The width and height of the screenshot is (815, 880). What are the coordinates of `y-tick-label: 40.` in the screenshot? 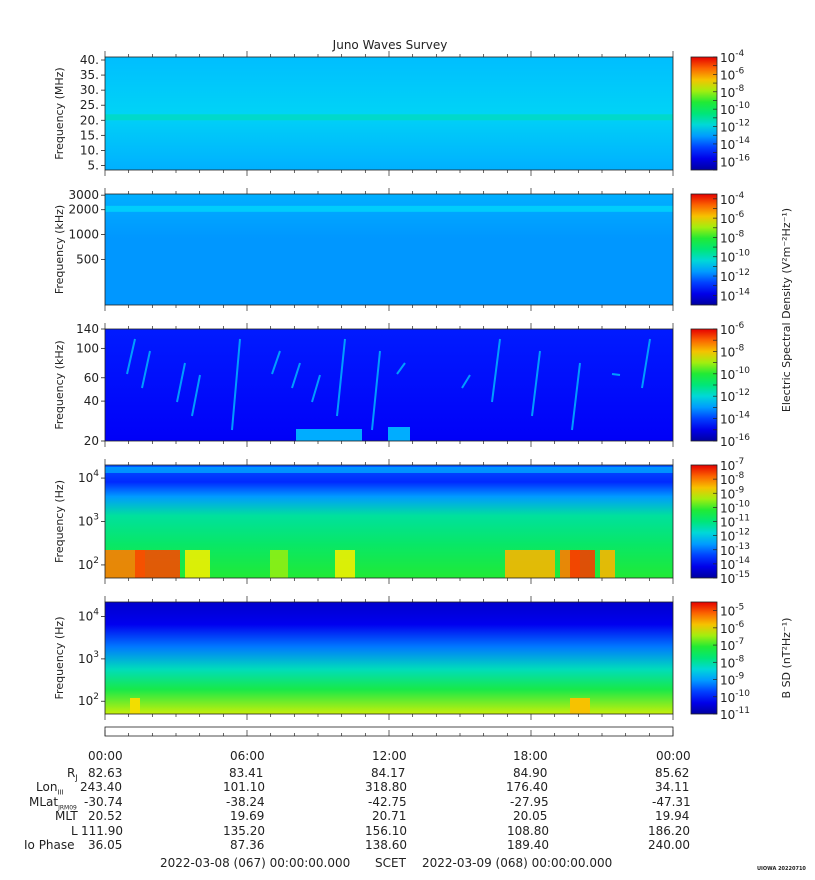 It's located at (89, 60).